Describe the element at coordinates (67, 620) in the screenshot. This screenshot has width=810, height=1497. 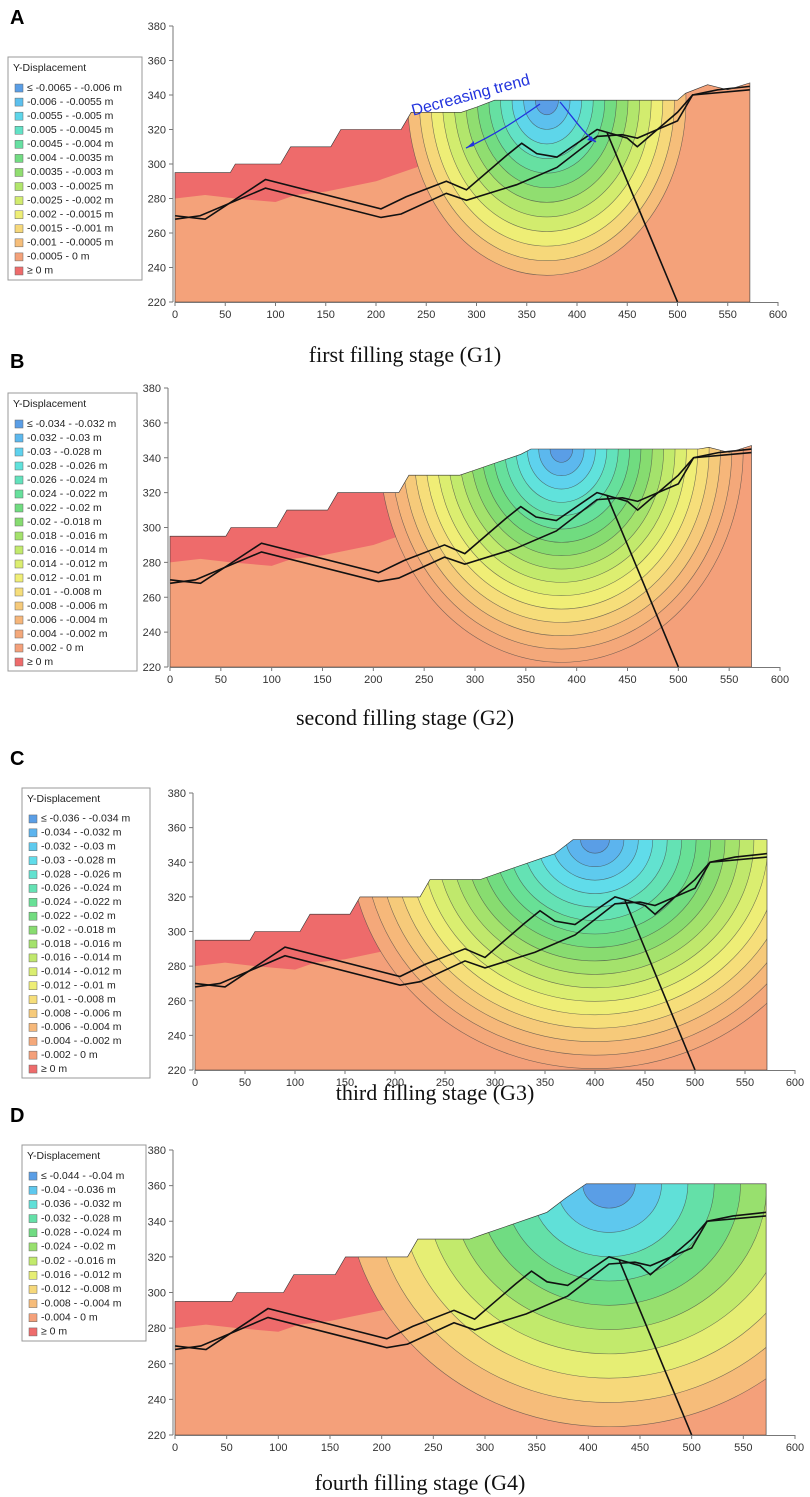
I see `legend-label: -0.006 - -0.004 m` at that location.